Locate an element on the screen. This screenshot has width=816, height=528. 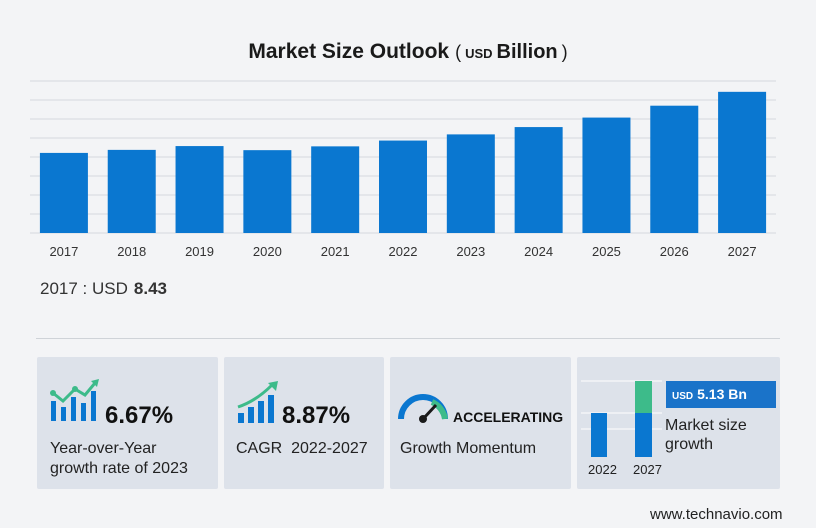
cagr-label: CAGR 2022-2027 is located at coordinates (302, 448).